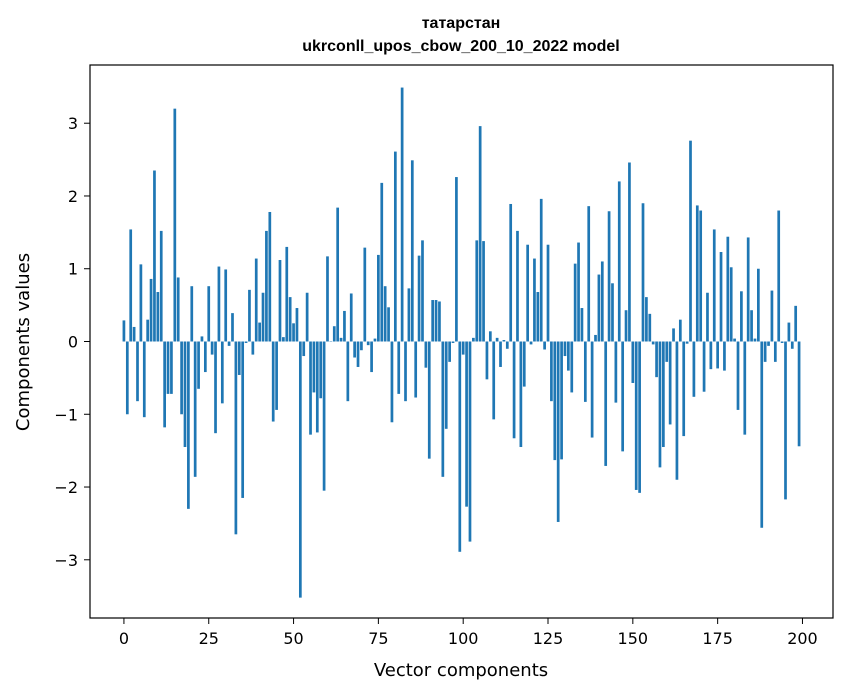 The height and width of the screenshot is (696, 847). Describe the element at coordinates (73, 269) in the screenshot. I see `y-tick-label: 1` at that location.